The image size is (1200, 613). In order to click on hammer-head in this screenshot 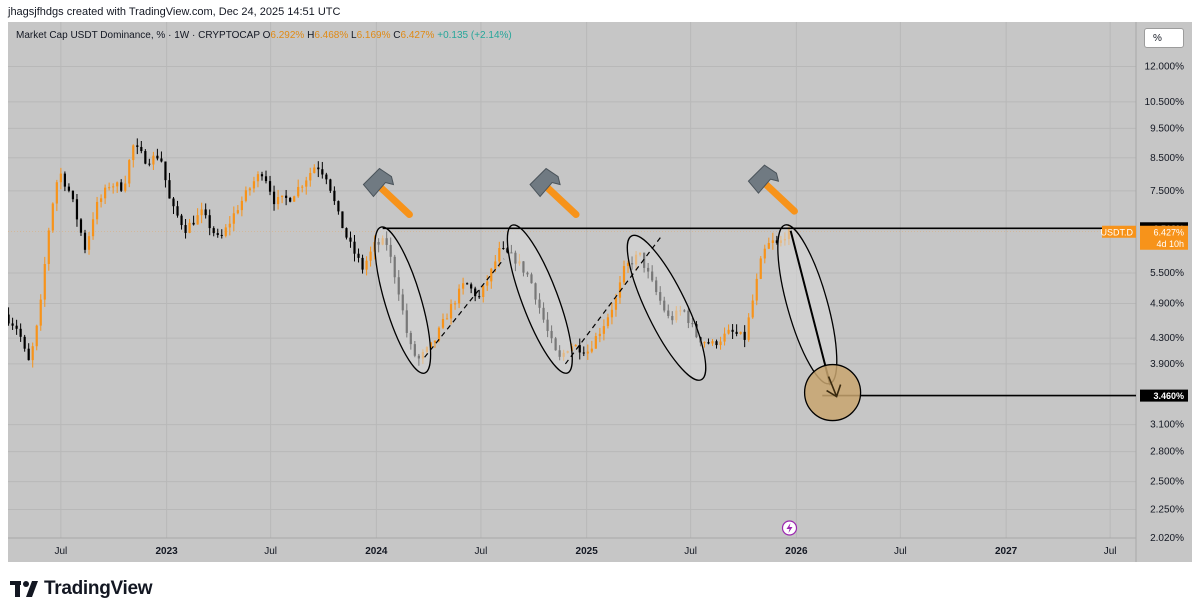, I will do `click(545, 182)`.